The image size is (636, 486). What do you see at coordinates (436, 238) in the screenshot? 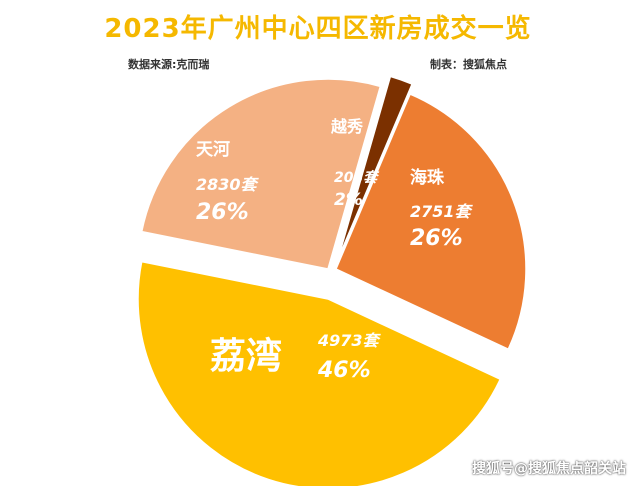
I see `slice-percent-label-2: 26%` at bounding box center [436, 238].